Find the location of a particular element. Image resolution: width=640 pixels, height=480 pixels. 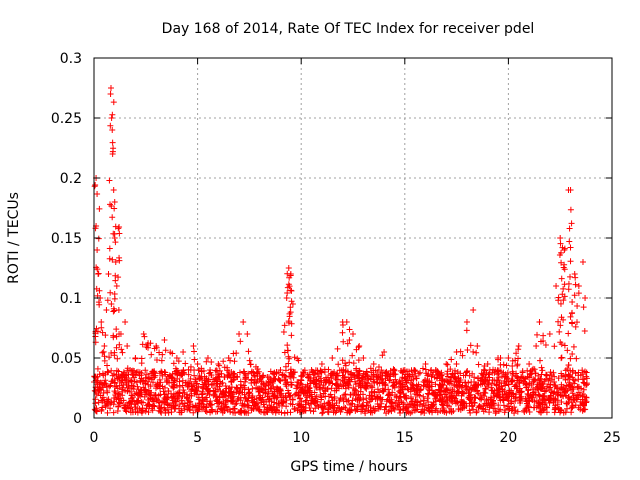

y-tick-label: 0.25 is located at coordinates (66, 119).